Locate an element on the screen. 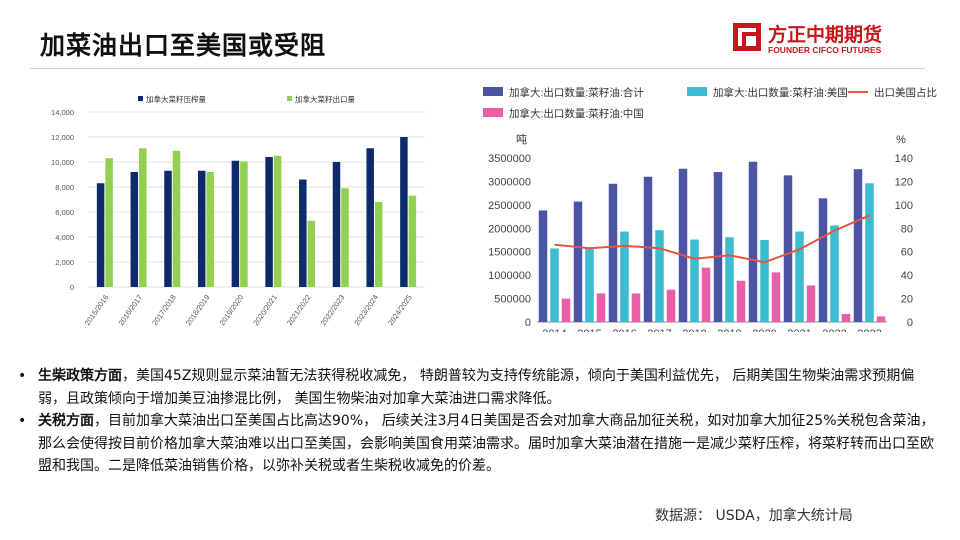 The image size is (960, 540). company-logo: 方正中期期货 FOUNDER CIFCO FUTURES is located at coordinates (812, 40).